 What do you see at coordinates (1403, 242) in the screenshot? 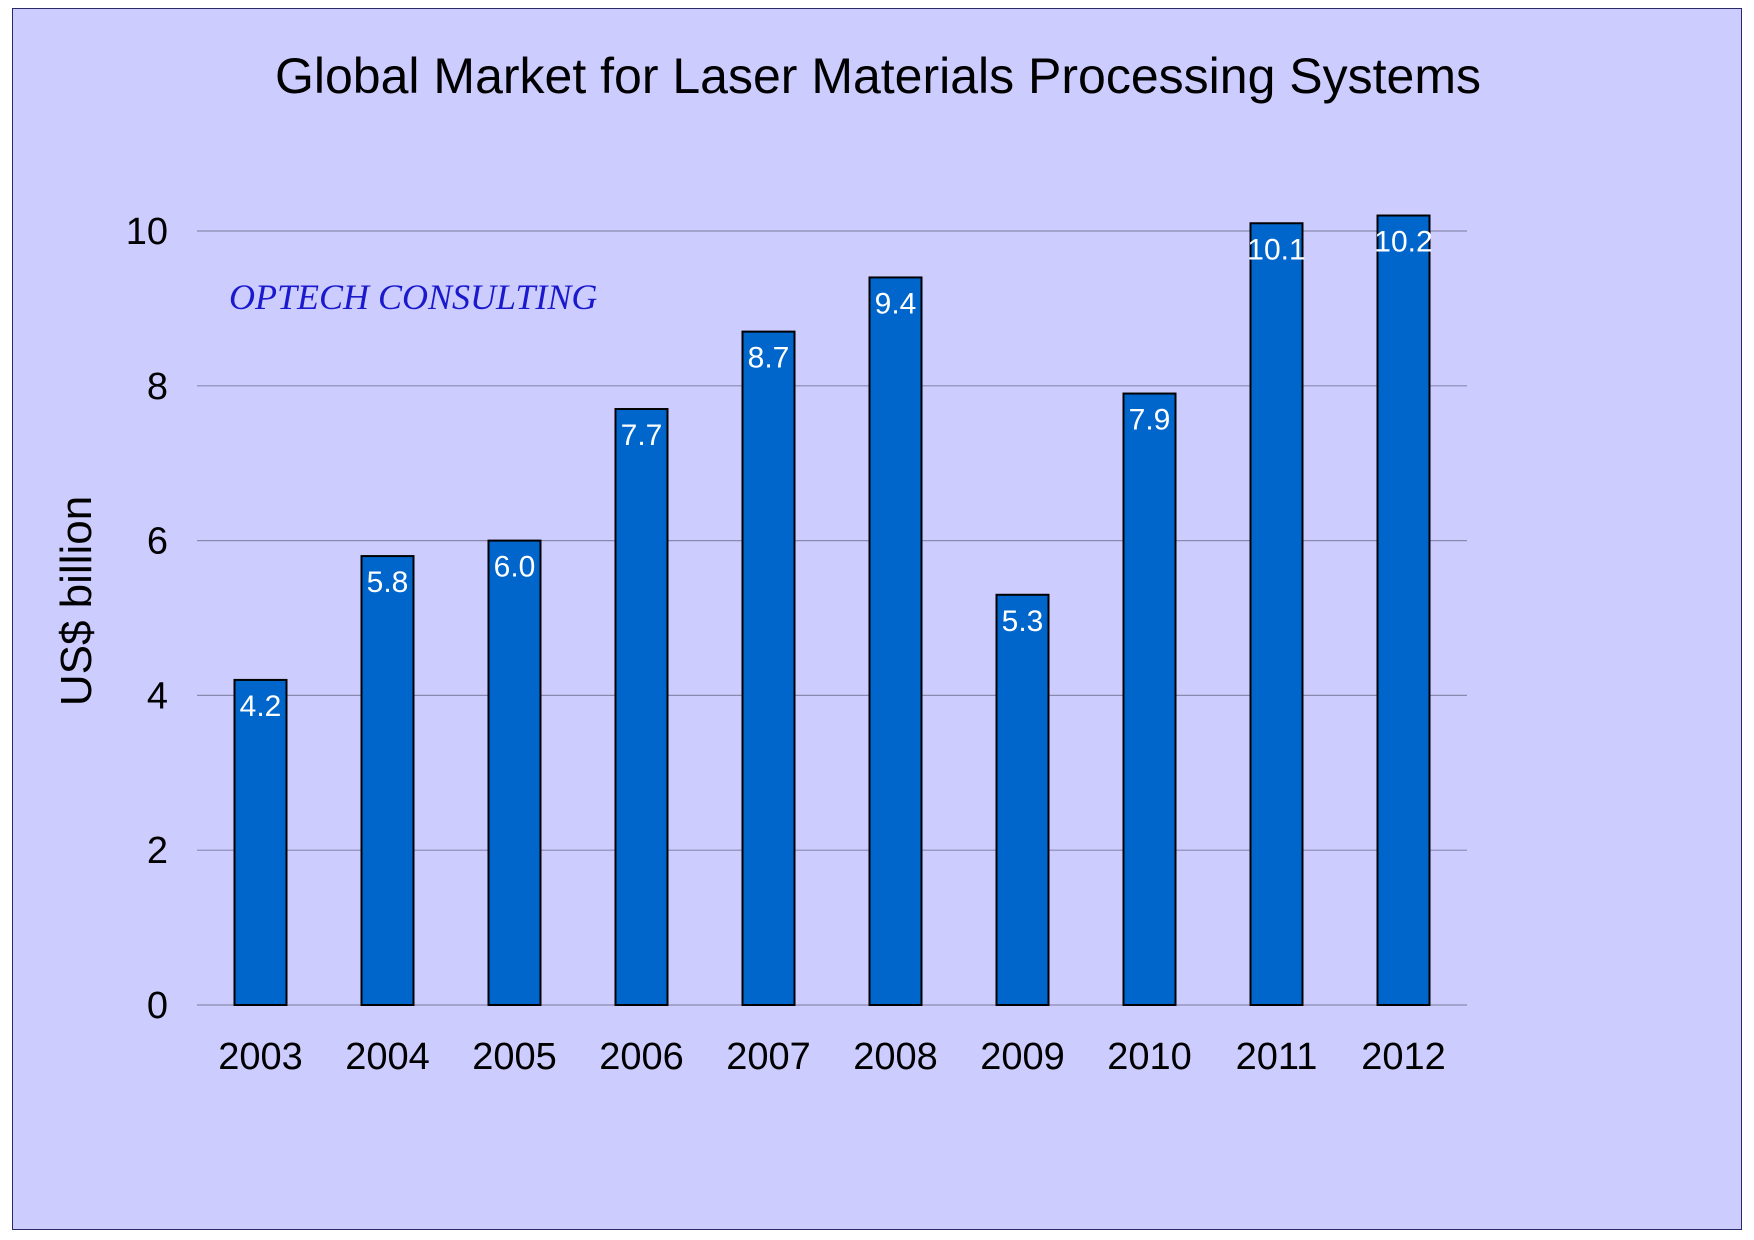
I see `data-label-2012: 10.2` at bounding box center [1403, 242].